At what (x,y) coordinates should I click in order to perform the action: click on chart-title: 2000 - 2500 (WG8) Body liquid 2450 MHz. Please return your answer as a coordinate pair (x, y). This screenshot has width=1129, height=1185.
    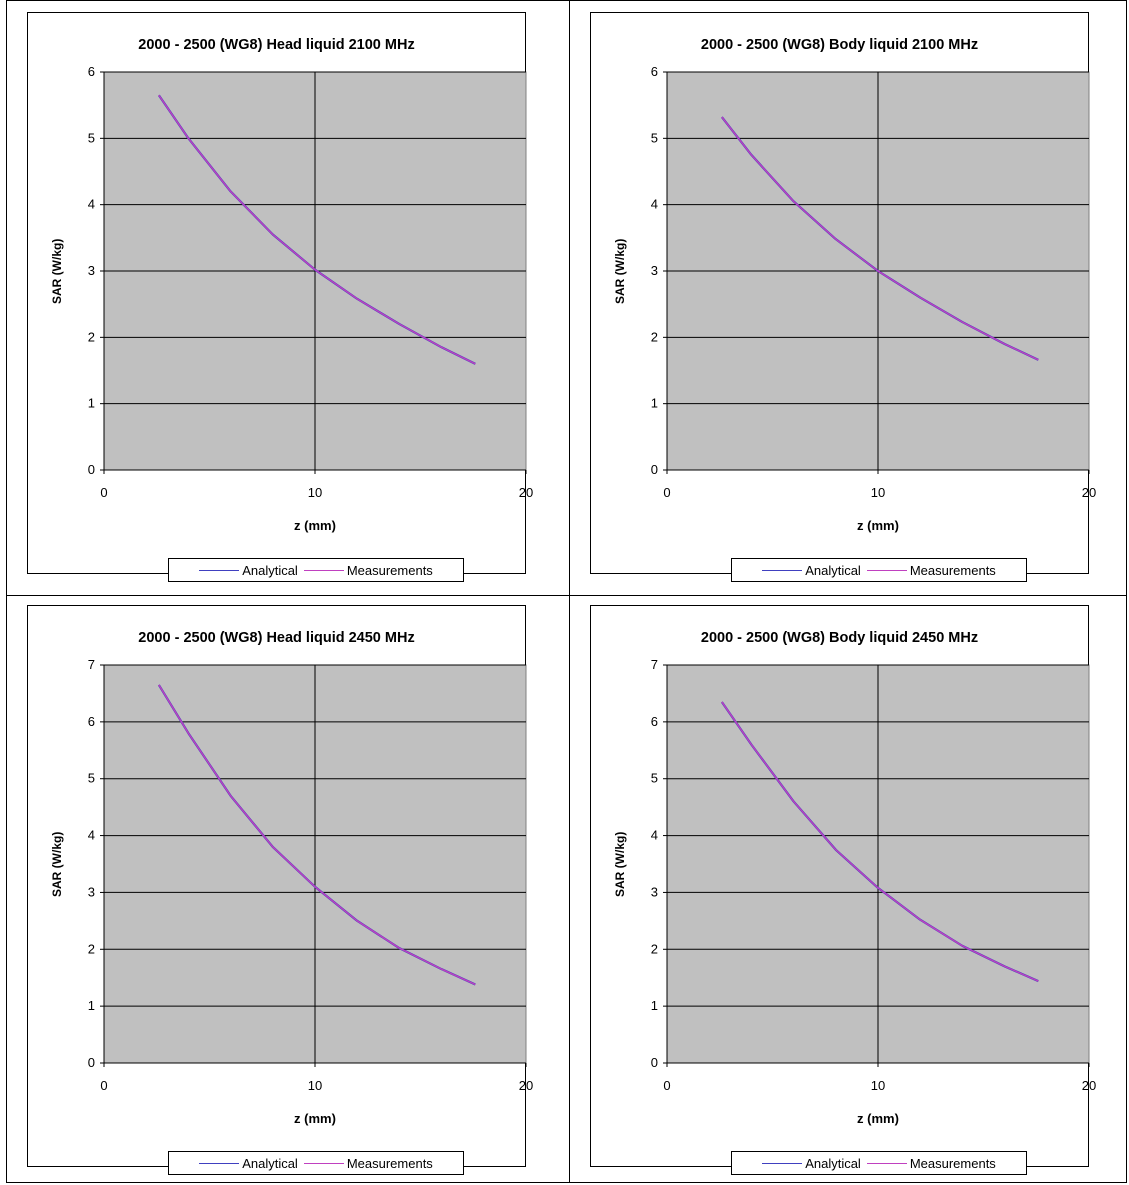
    Looking at the image, I should click on (839, 638).